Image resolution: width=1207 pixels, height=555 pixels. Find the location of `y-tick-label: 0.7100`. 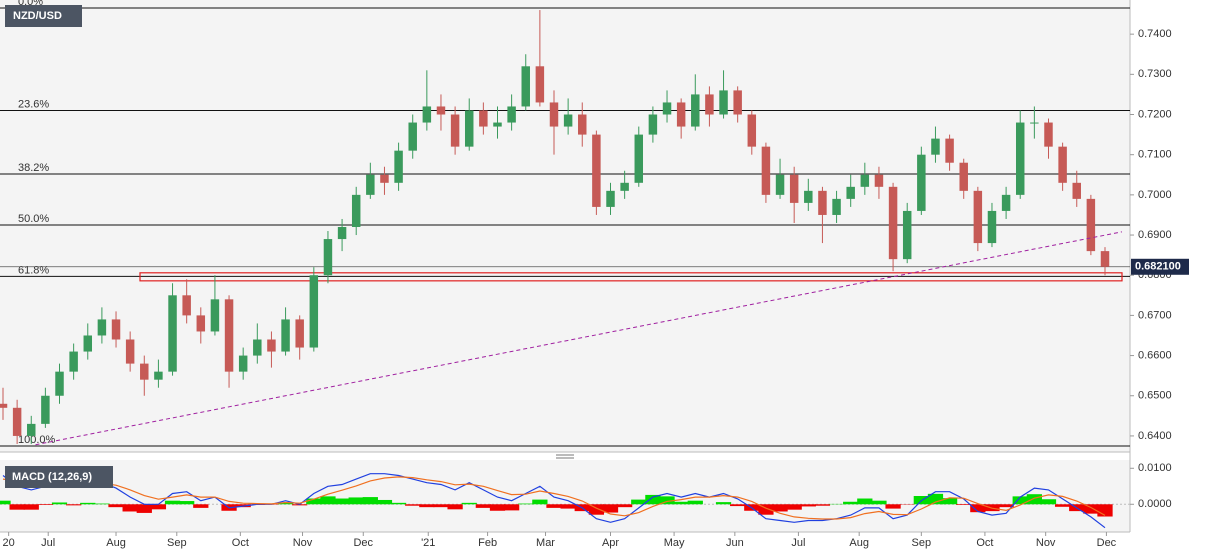

y-tick-label: 0.7100 is located at coordinates (1155, 155).